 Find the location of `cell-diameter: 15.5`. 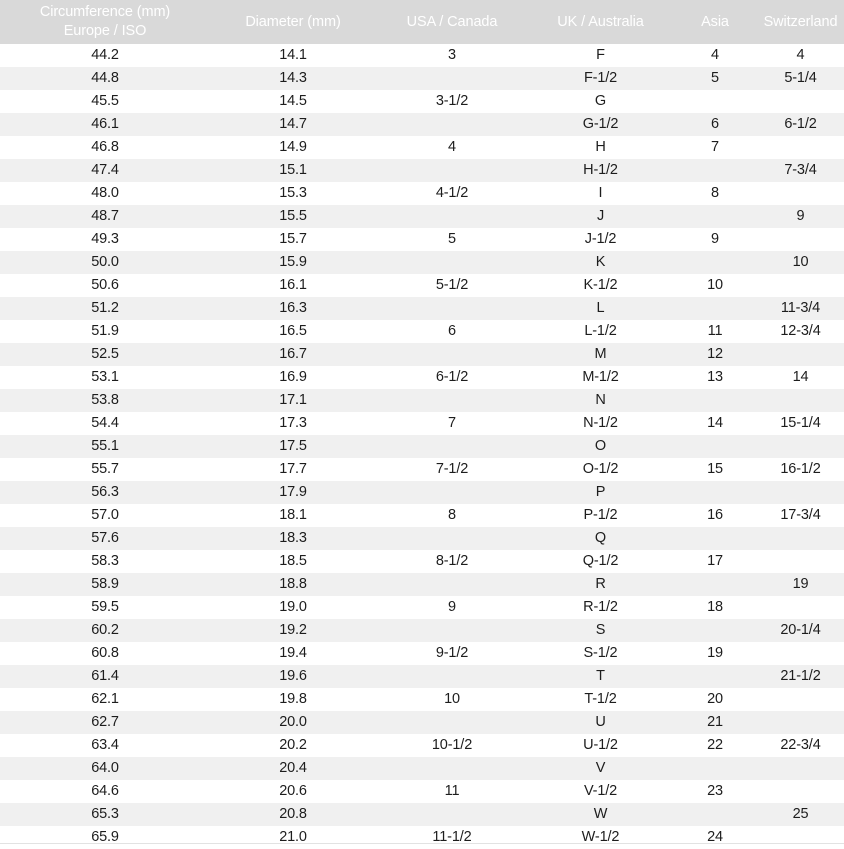

cell-diameter: 15.5 is located at coordinates (293, 216).